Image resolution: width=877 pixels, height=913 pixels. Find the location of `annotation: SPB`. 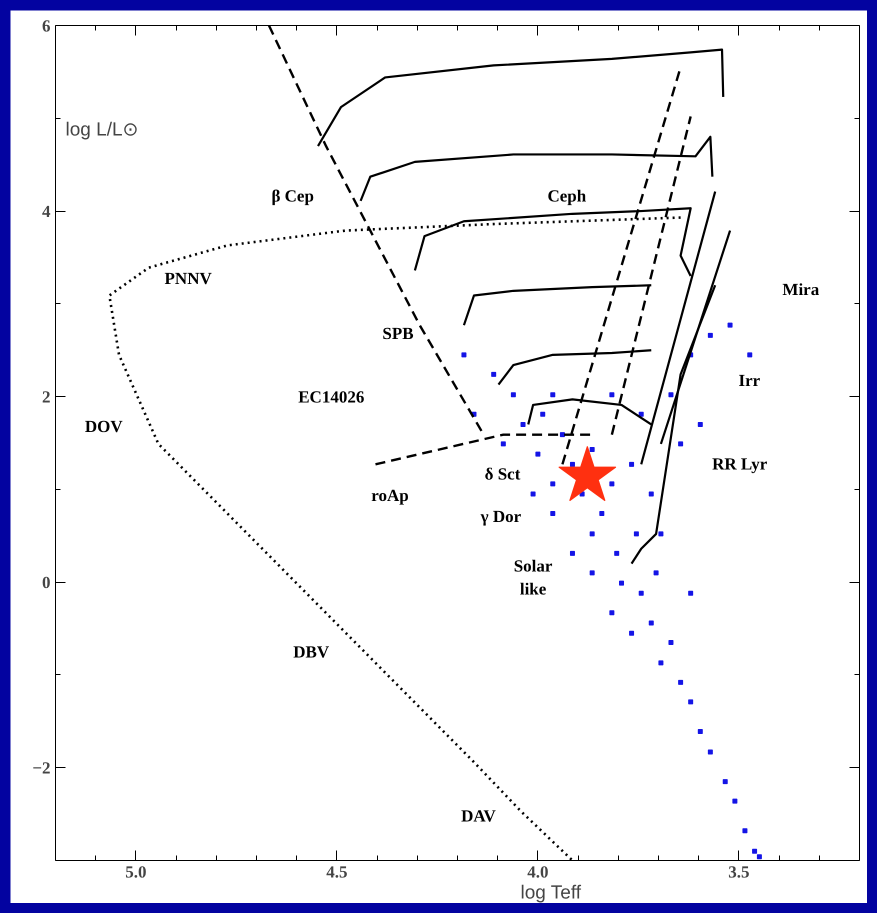

annotation: SPB is located at coordinates (398, 334).